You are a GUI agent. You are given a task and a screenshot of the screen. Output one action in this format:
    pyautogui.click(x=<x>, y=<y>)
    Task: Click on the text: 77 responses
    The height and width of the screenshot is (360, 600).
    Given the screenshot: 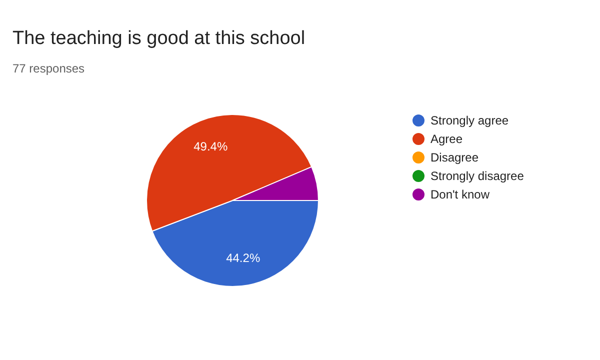 What is the action you would take?
    pyautogui.click(x=48, y=69)
    